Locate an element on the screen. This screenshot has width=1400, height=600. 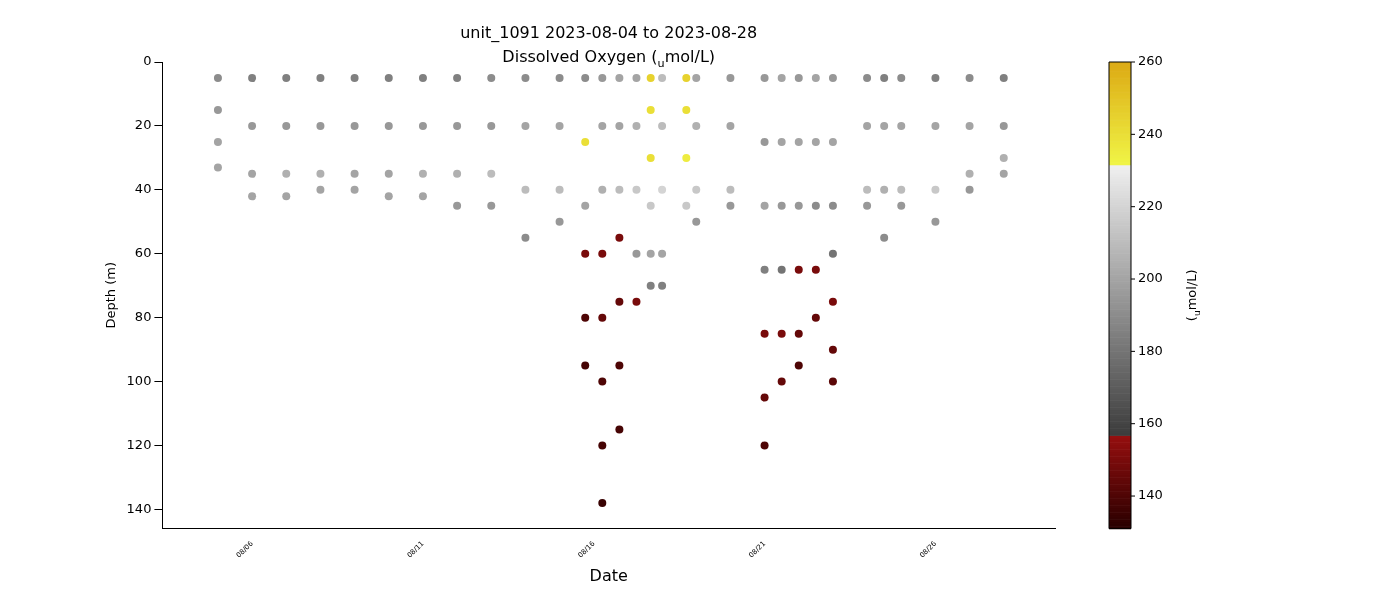
y-tick-label: 60 is located at coordinates (143, 253).